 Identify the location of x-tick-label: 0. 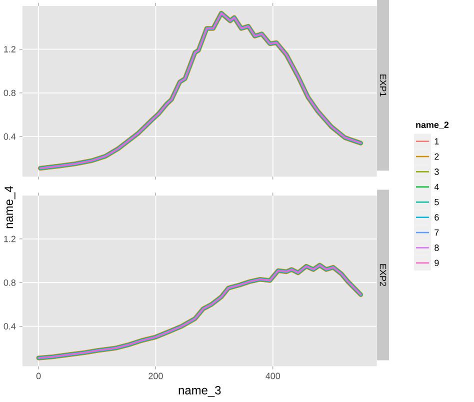
(38, 376).